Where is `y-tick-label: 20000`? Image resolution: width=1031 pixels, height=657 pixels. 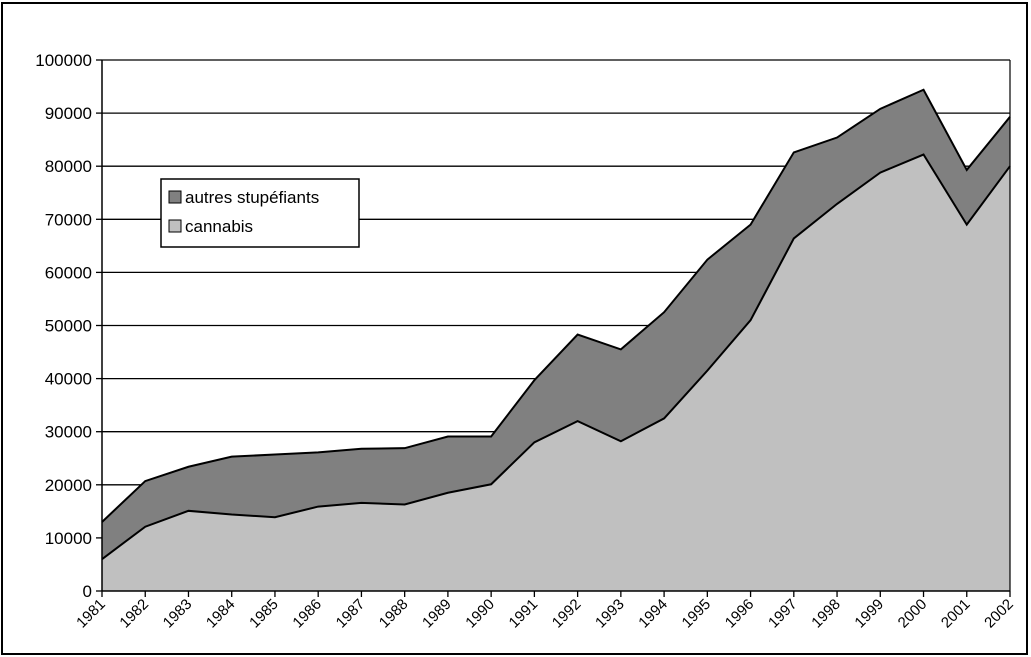 y-tick-label: 20000 is located at coordinates (68, 485).